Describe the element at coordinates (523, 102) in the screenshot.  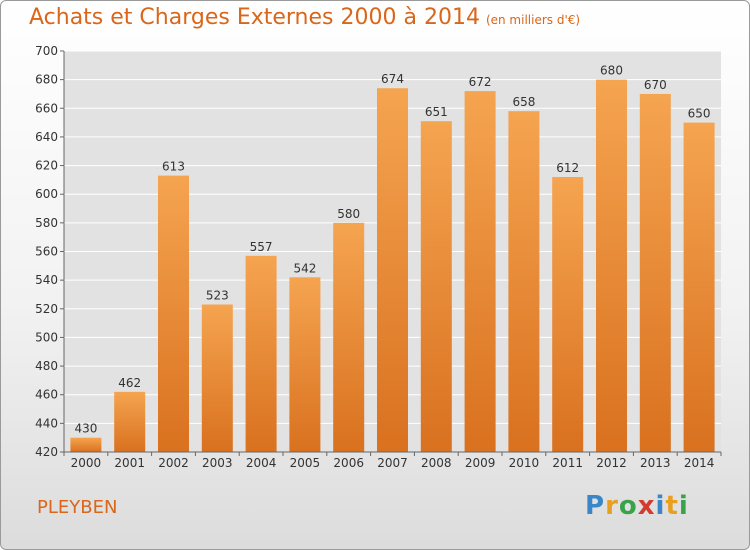
I see `data-label-2010: 658` at that location.